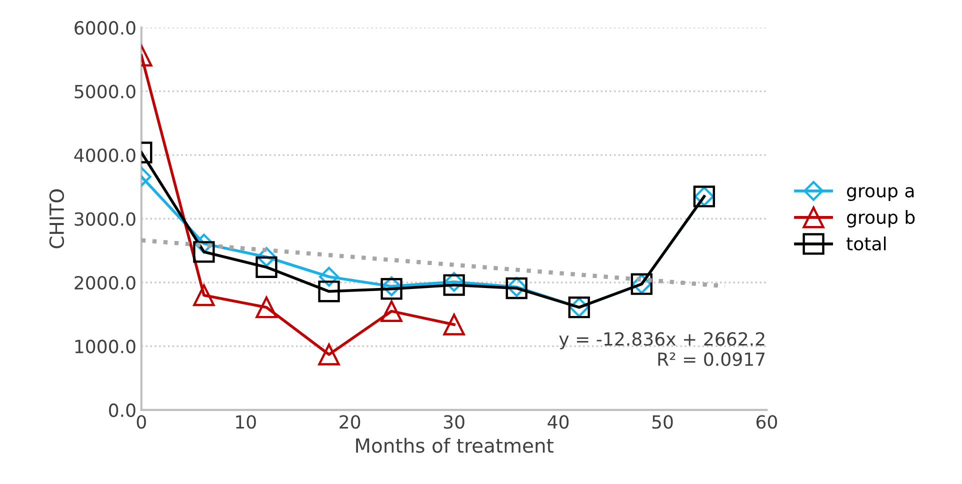  Describe the element at coordinates (105, 155) in the screenshot. I see `y-tick-label: 4000.0` at that location.